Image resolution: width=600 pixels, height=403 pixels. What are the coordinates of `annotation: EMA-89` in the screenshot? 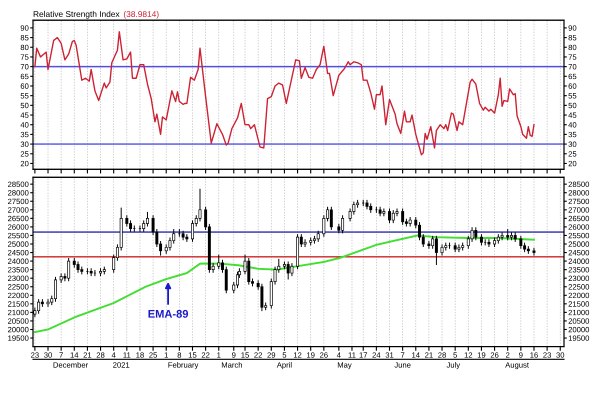 It's located at (168, 314).